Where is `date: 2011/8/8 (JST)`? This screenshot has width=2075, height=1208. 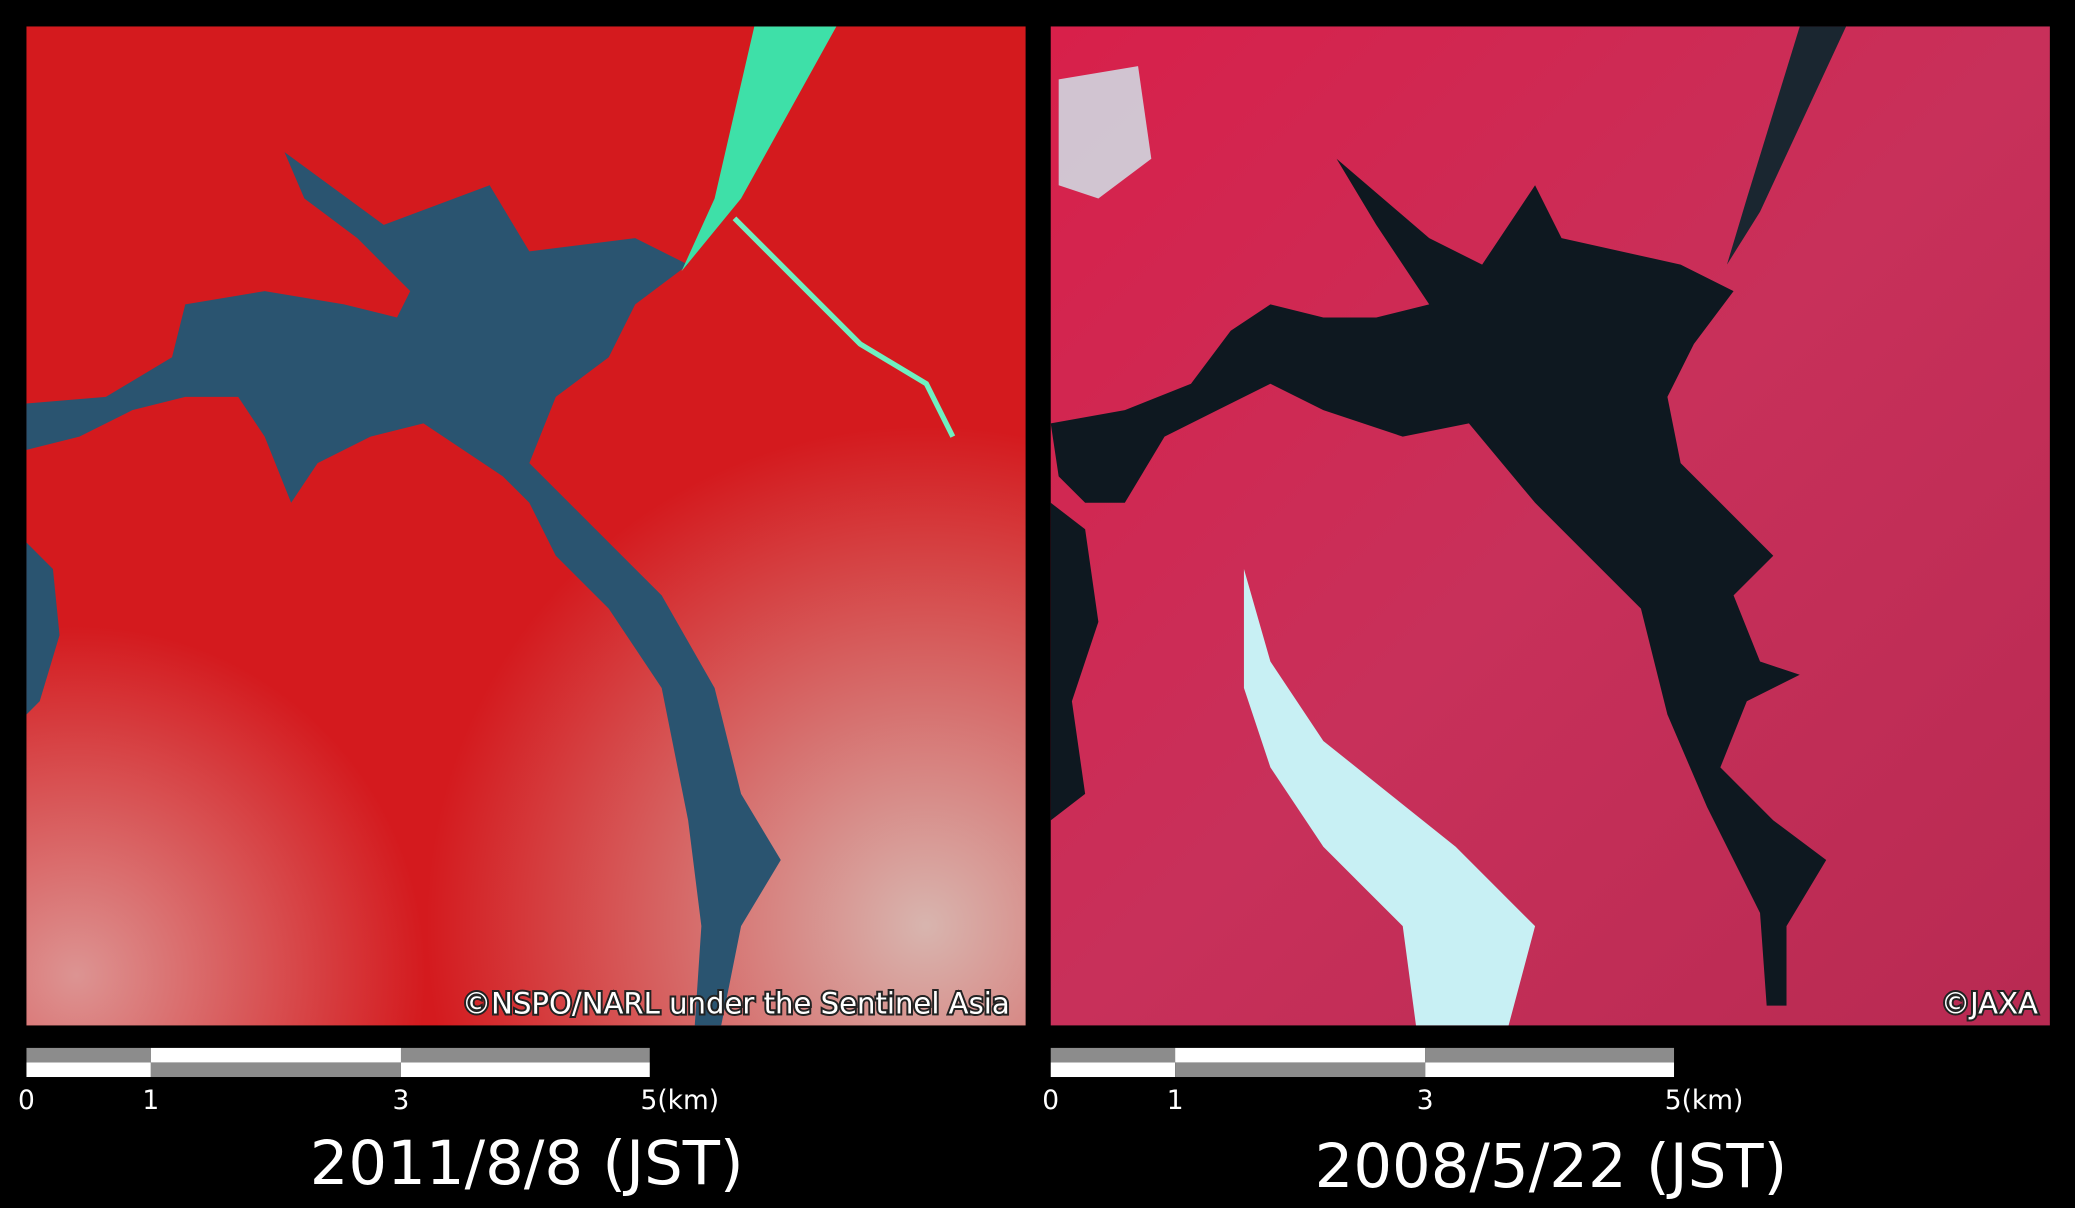 date: 2011/8/8 (JST) is located at coordinates (527, 1164).